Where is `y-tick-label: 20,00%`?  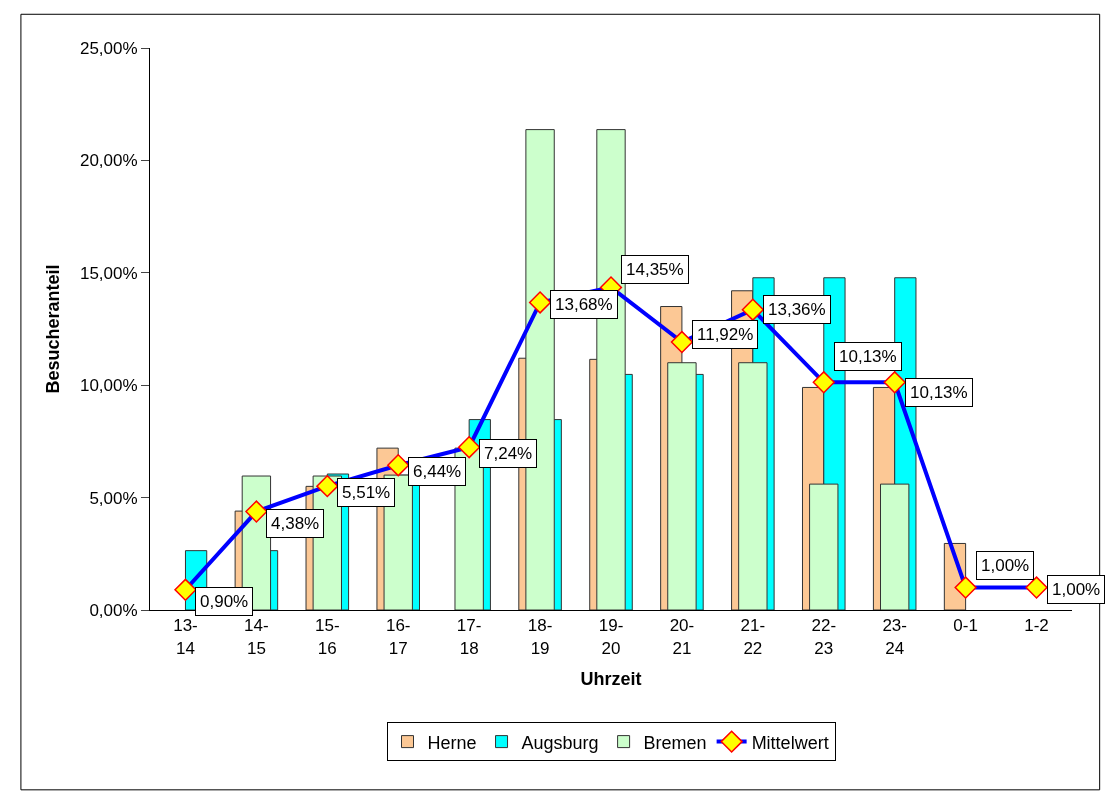
y-tick-label: 20,00% is located at coordinates (108, 161).